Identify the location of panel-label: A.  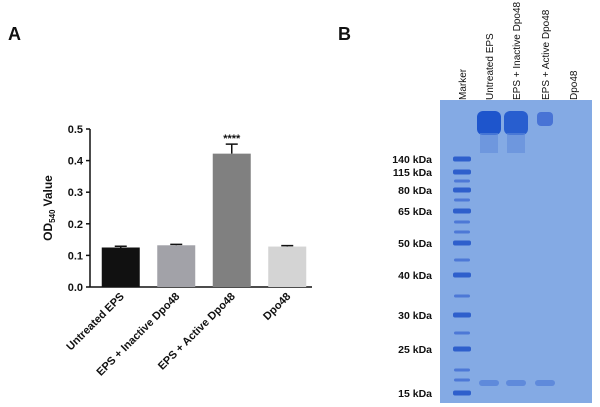
(14, 34).